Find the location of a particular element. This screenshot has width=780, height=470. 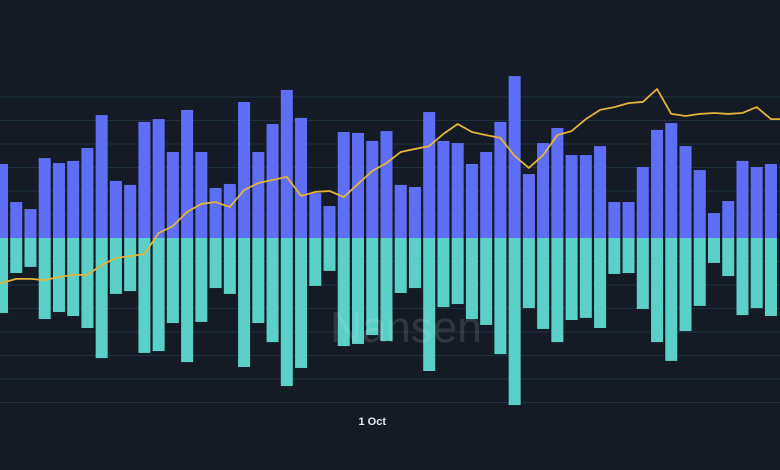

watermark-nansen: Nansen is located at coordinates (406, 327).